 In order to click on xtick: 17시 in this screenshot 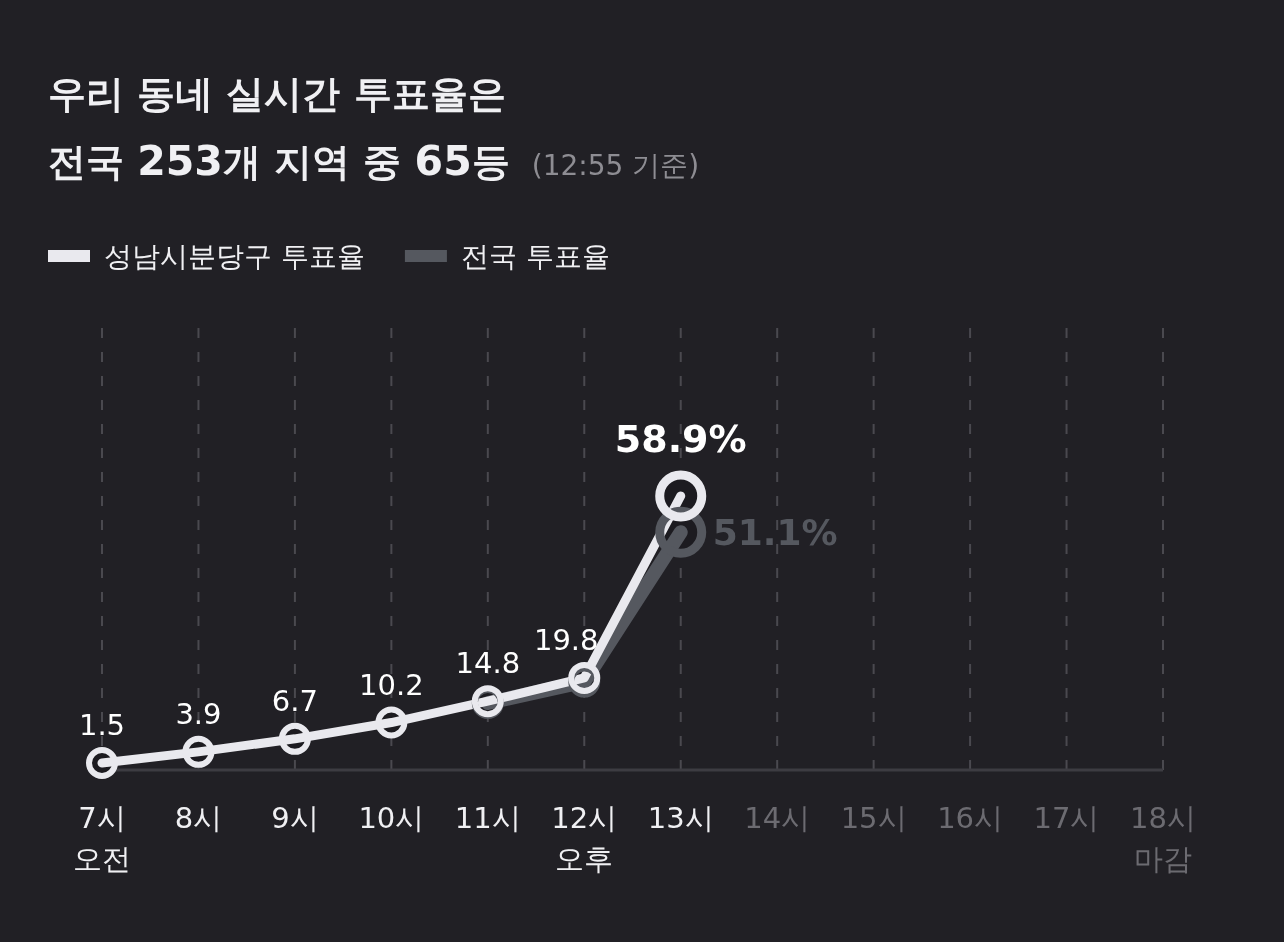, I will do `click(1066, 818)`.